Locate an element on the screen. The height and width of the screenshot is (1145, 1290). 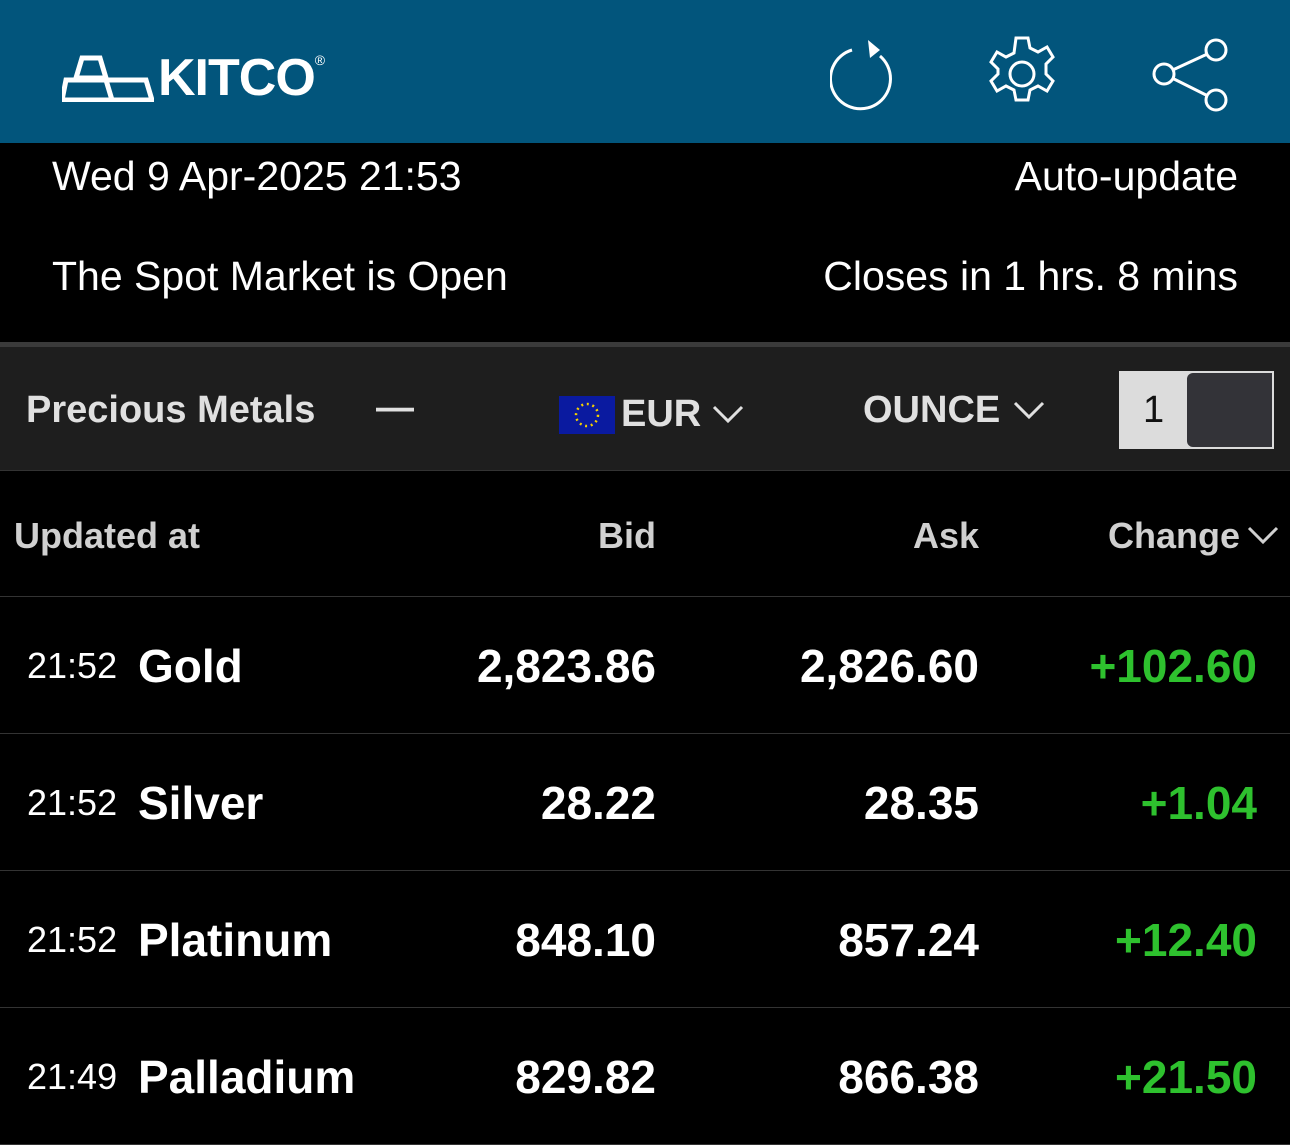
bid-price: 2,823.86 is located at coordinates (566, 666).